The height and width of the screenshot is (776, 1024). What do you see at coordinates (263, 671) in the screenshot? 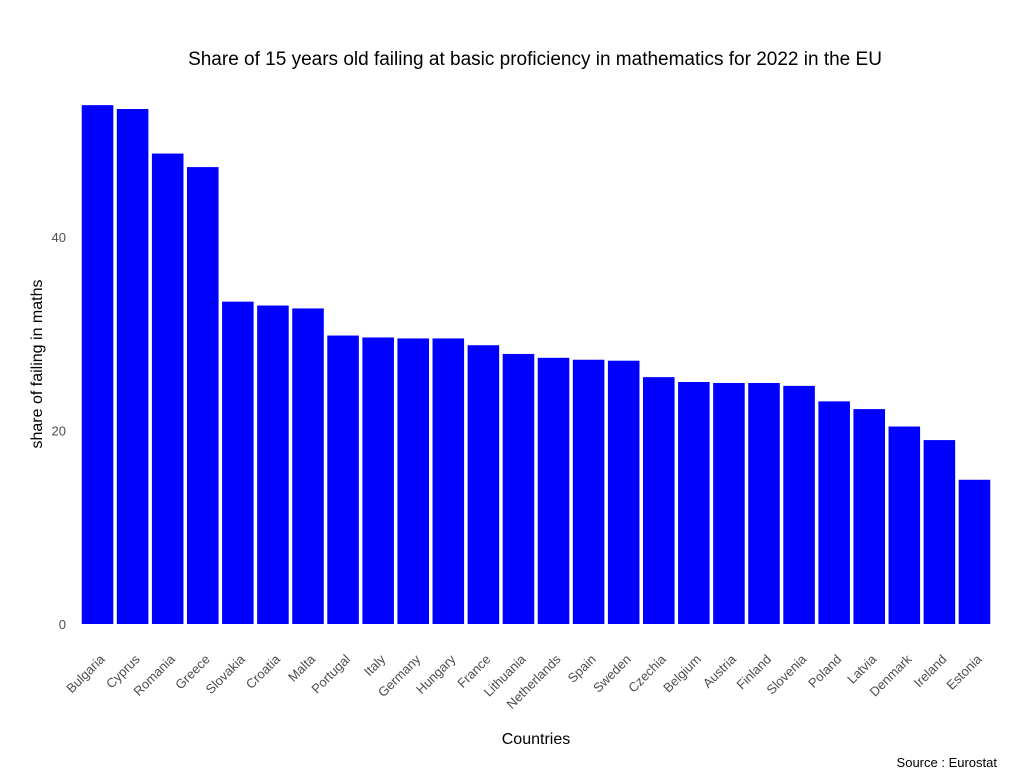
I see `x-tick-label: Croatia` at bounding box center [263, 671].